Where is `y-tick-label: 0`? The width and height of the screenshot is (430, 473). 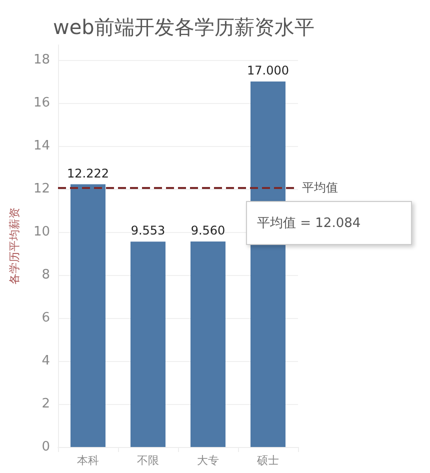
y-tick-label: 0 is located at coordinates (46, 447).